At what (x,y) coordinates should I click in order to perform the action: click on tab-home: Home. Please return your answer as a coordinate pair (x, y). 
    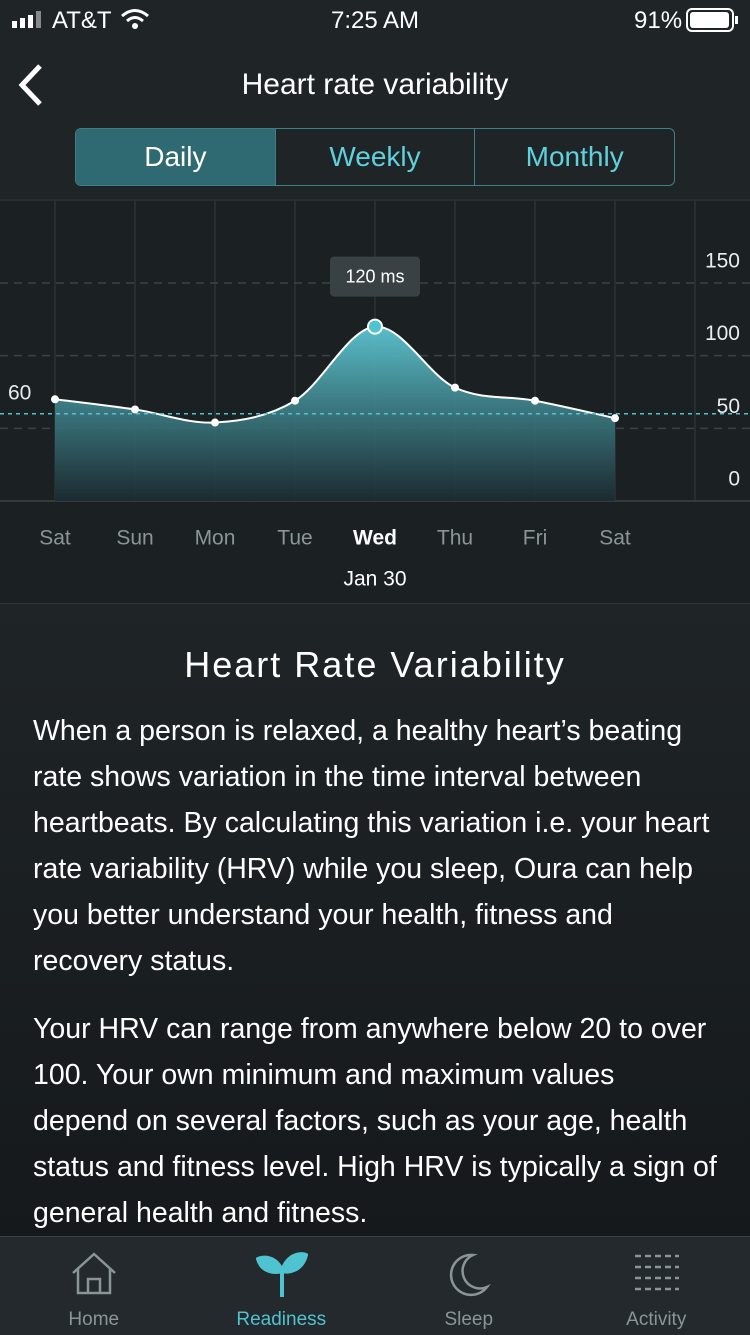
    Looking at the image, I should click on (94, 1286).